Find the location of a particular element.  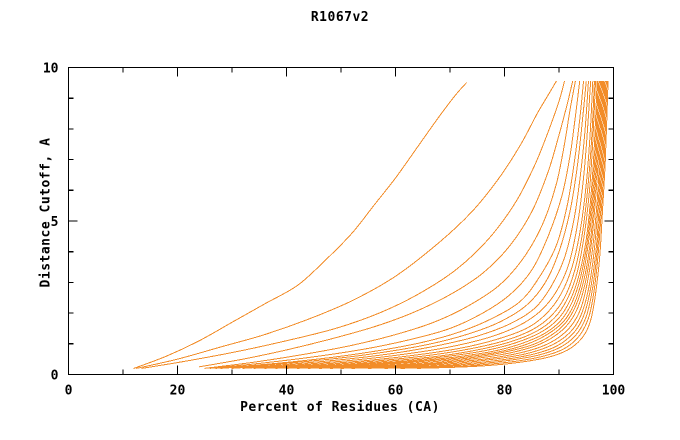

x-tick-label: 80 is located at coordinates (505, 391).